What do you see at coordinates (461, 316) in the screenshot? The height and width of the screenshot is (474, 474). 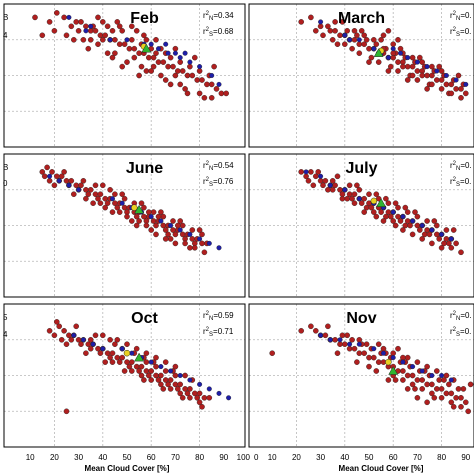 I see `r2-n-label: r2N=0.` at bounding box center [461, 316].